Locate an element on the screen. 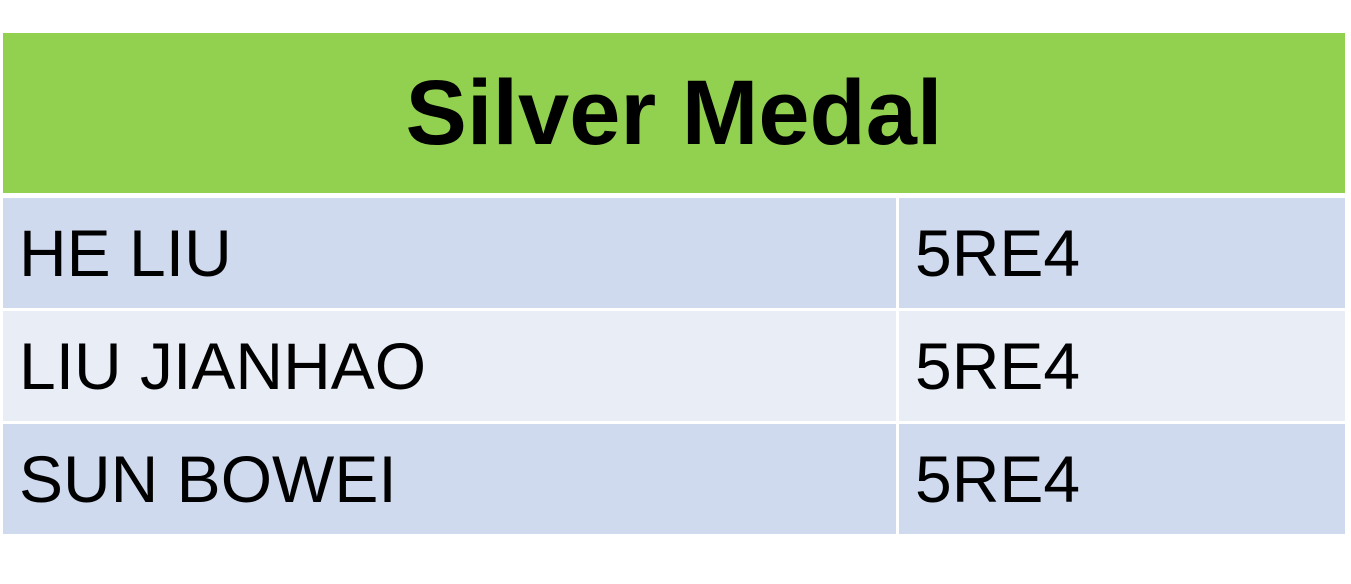 Image resolution: width=1351 pixels, height=584 pixels. student-name-cell: HE LIU is located at coordinates (451, 253).